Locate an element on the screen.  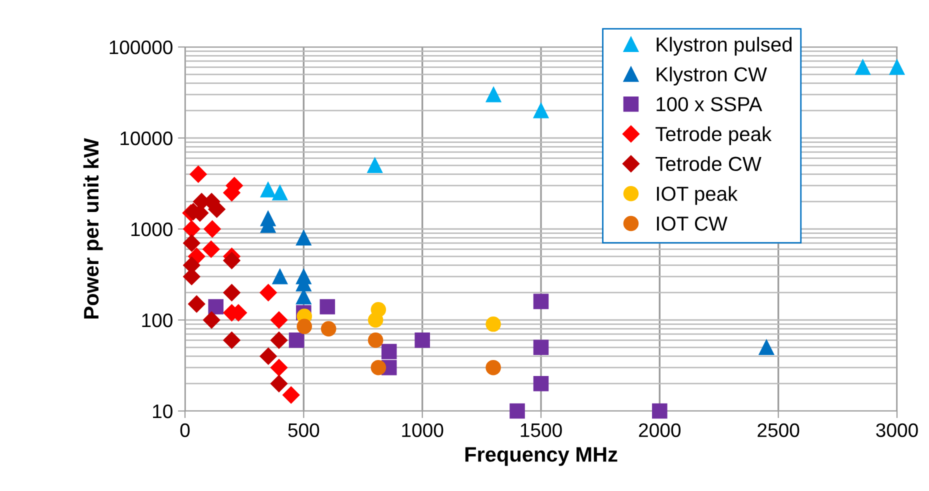
x-tick-label: 0 is located at coordinates (185, 430).